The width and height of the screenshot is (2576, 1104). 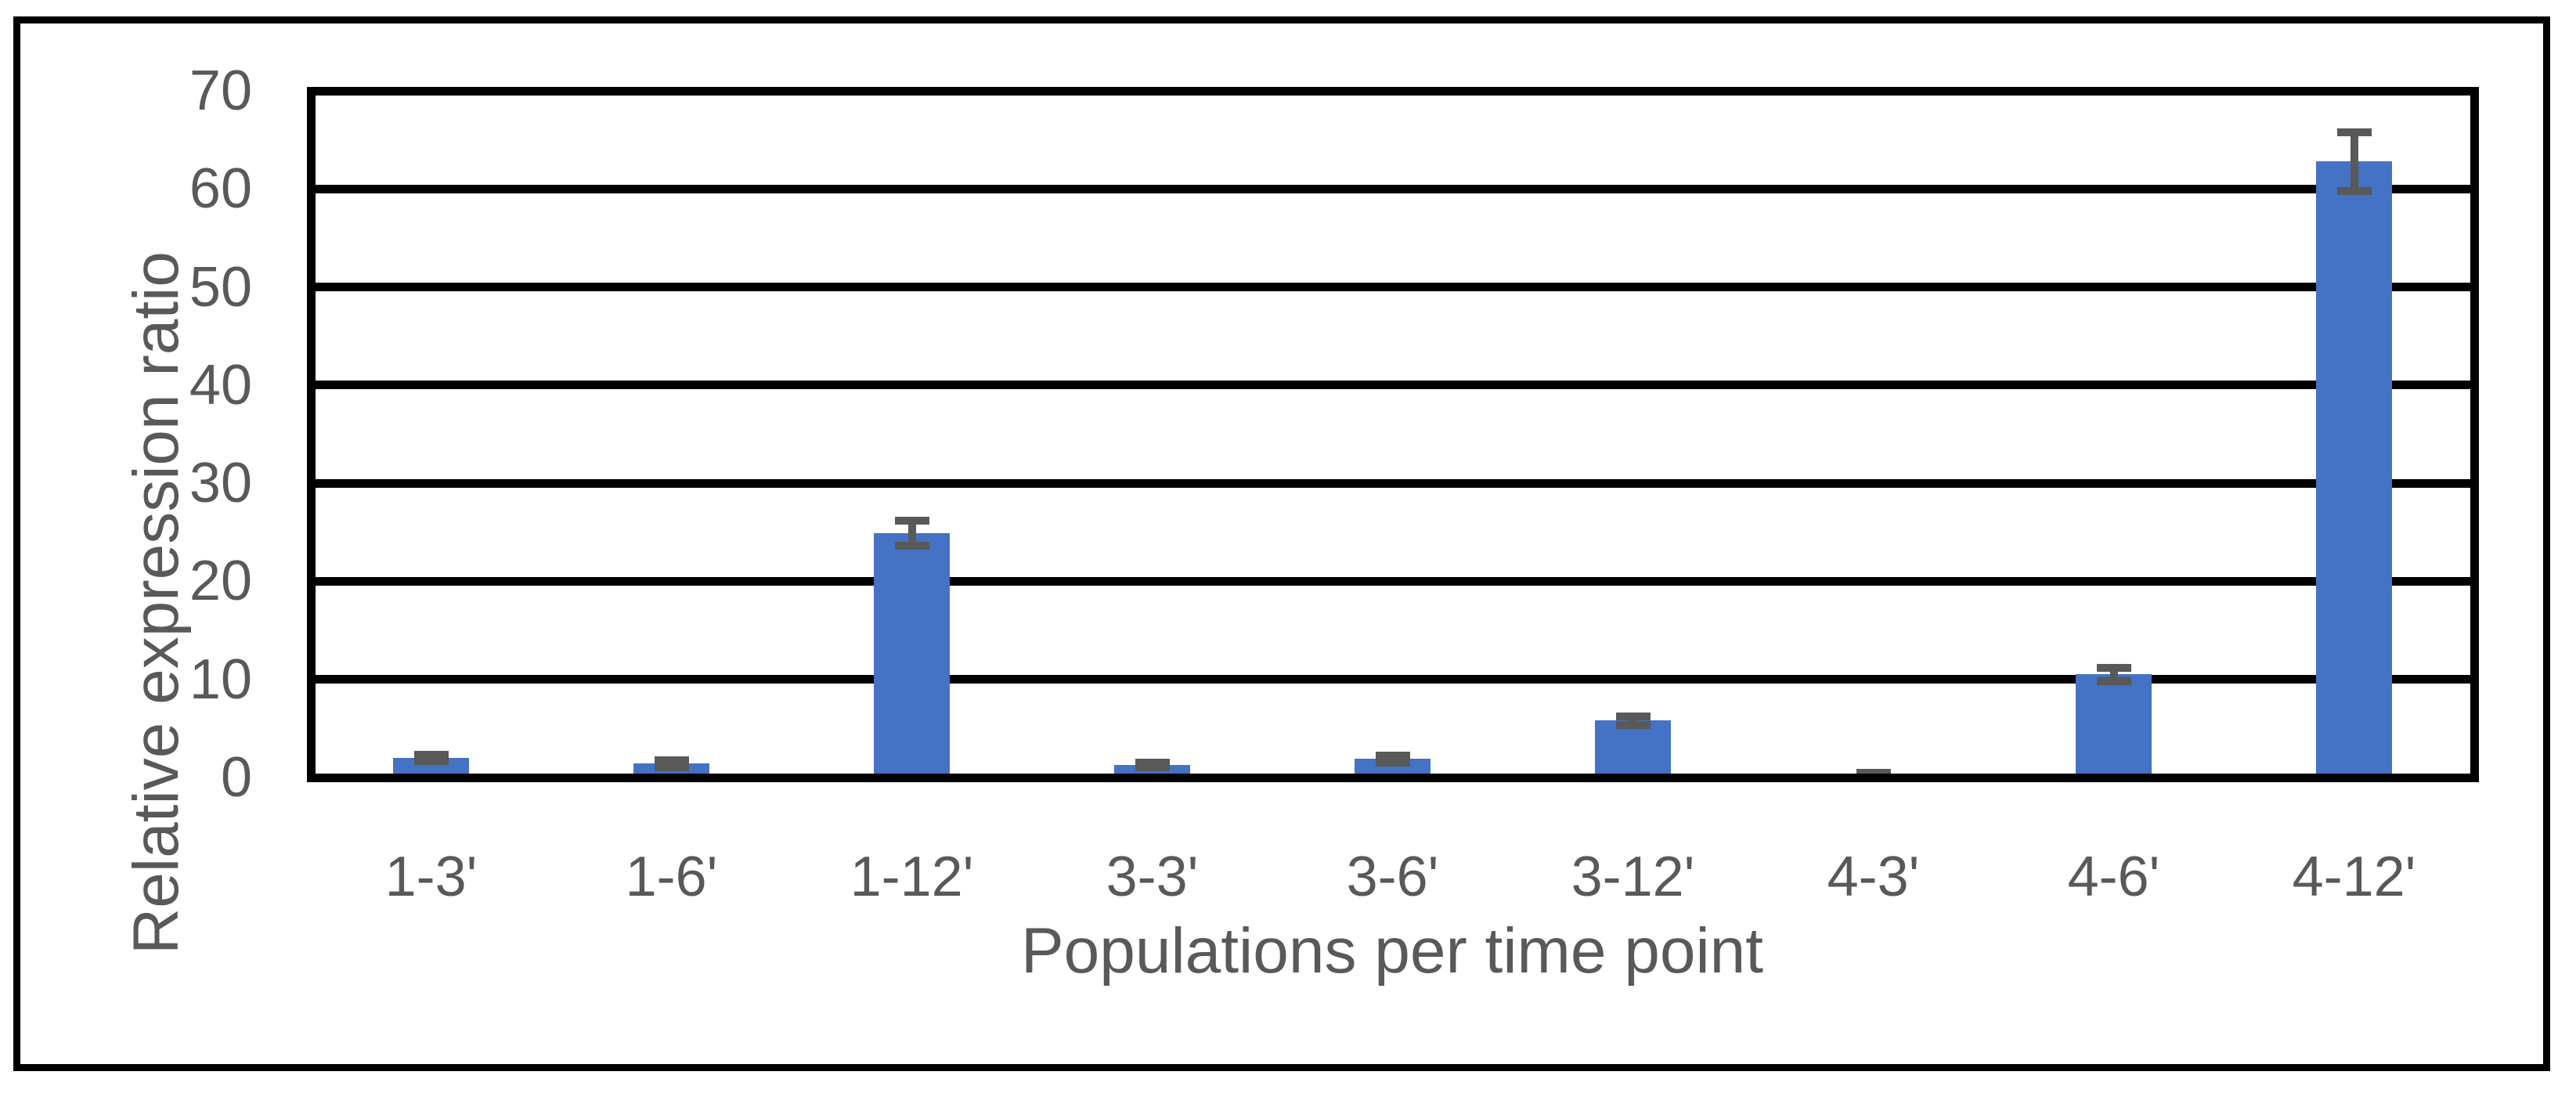 I want to click on plot-border-top, so click(x=1392, y=91).